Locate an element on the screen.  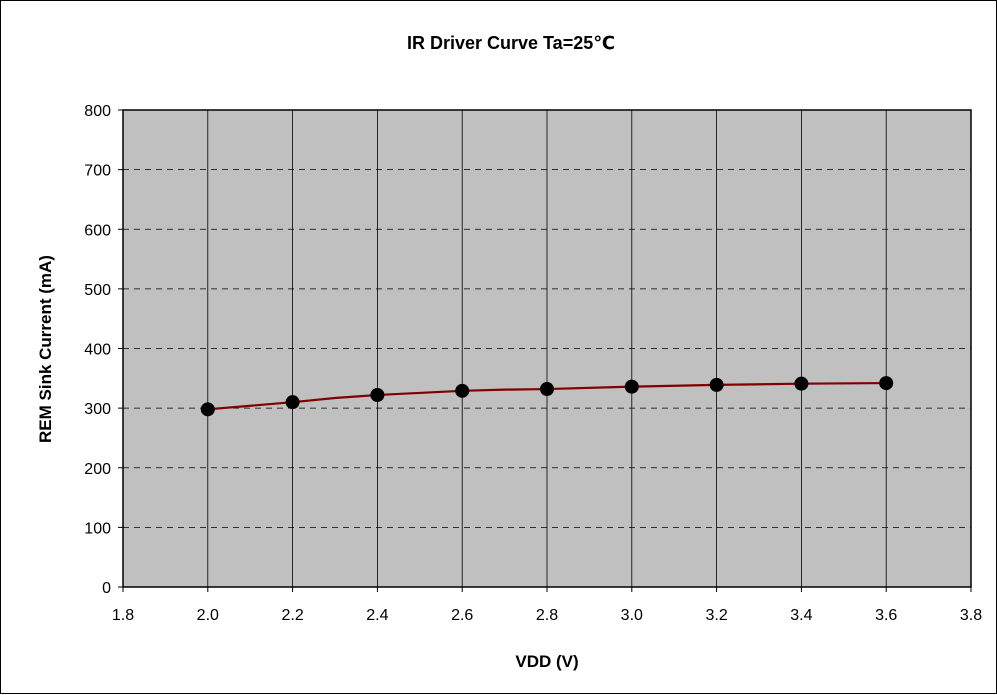
x-tick-label: 1.8 is located at coordinates (123, 615).